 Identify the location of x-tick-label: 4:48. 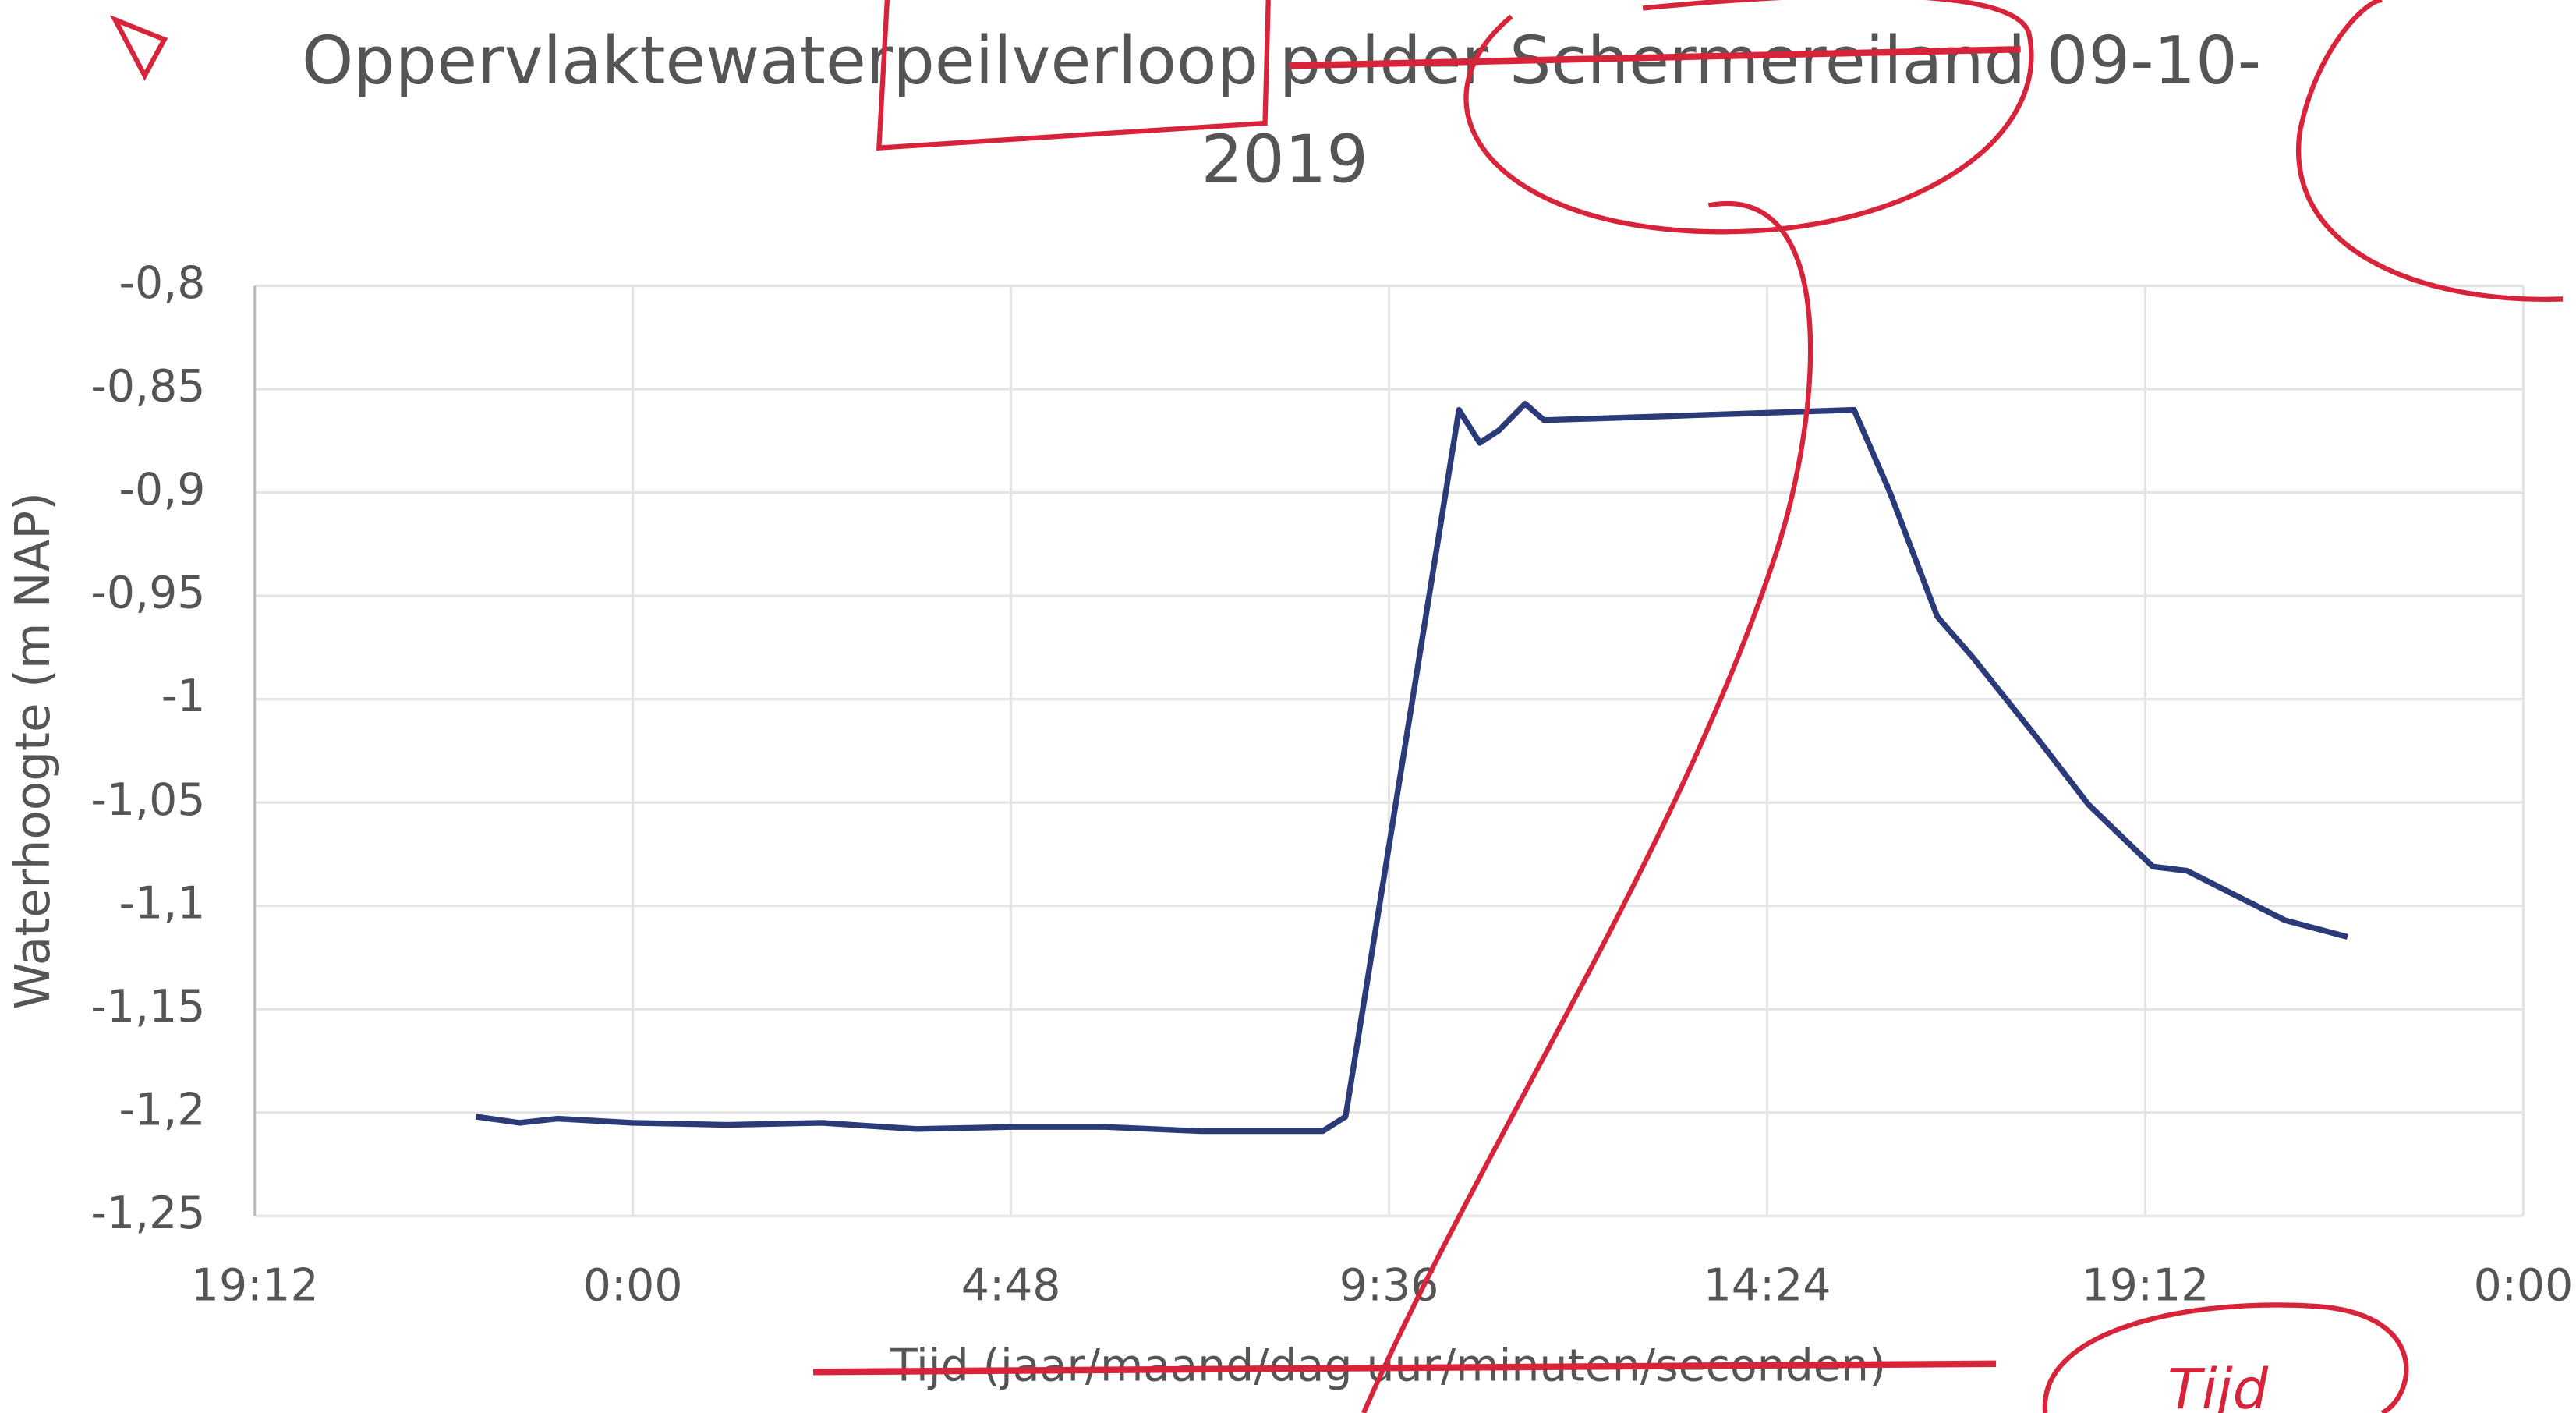
(1011, 1285).